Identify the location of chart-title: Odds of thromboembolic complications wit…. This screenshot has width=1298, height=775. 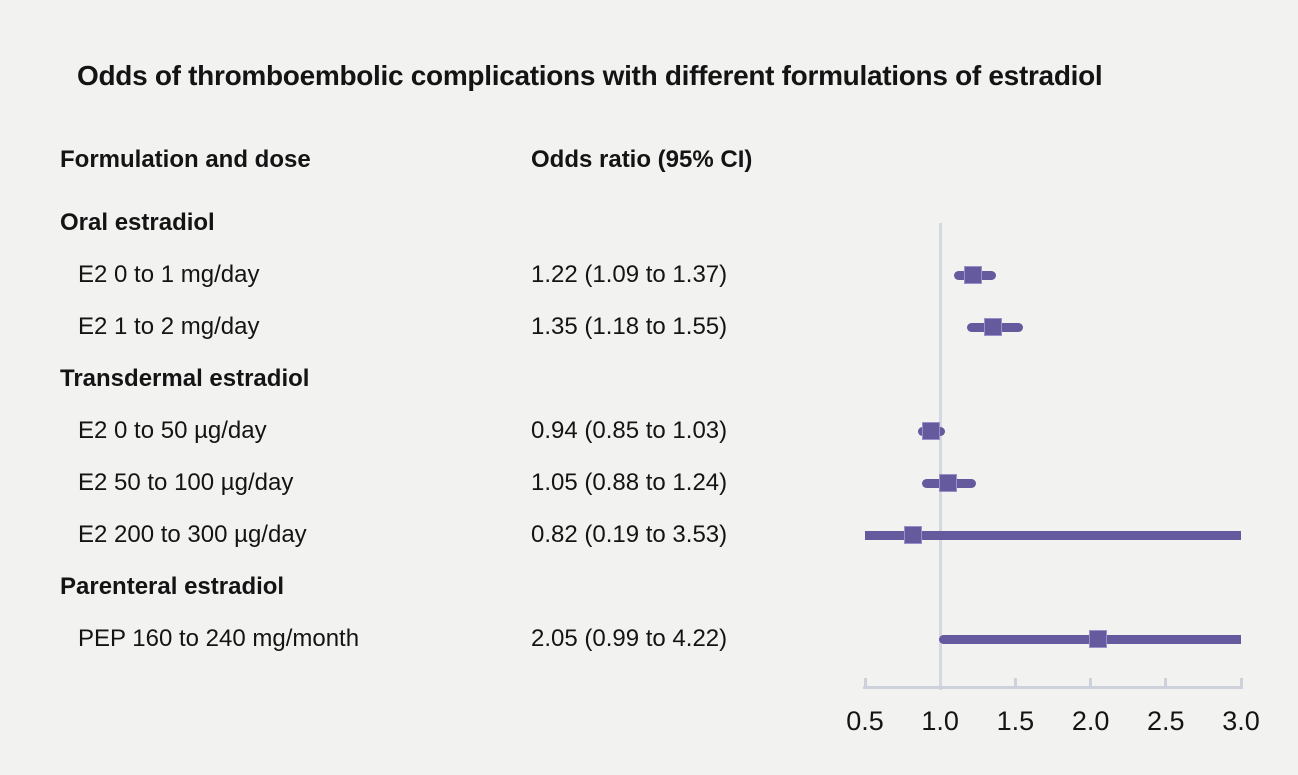
(590, 75).